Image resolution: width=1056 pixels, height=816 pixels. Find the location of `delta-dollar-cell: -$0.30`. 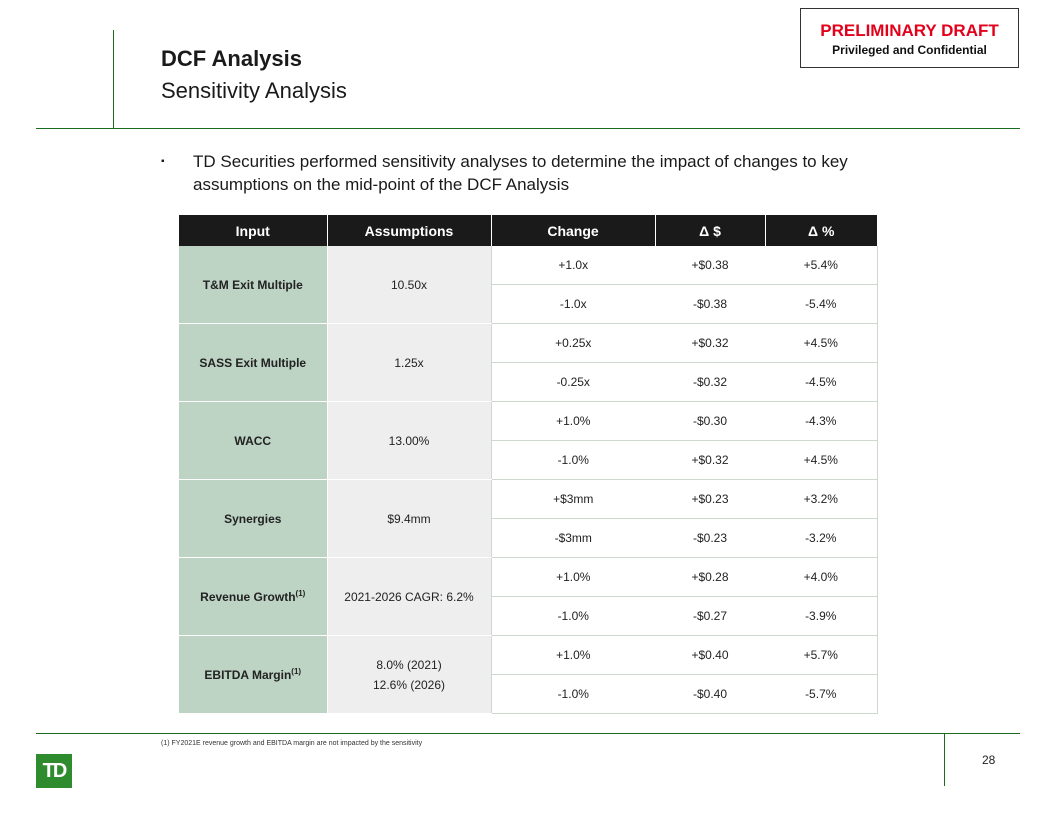

delta-dollar-cell: -$0.30 is located at coordinates (710, 421).